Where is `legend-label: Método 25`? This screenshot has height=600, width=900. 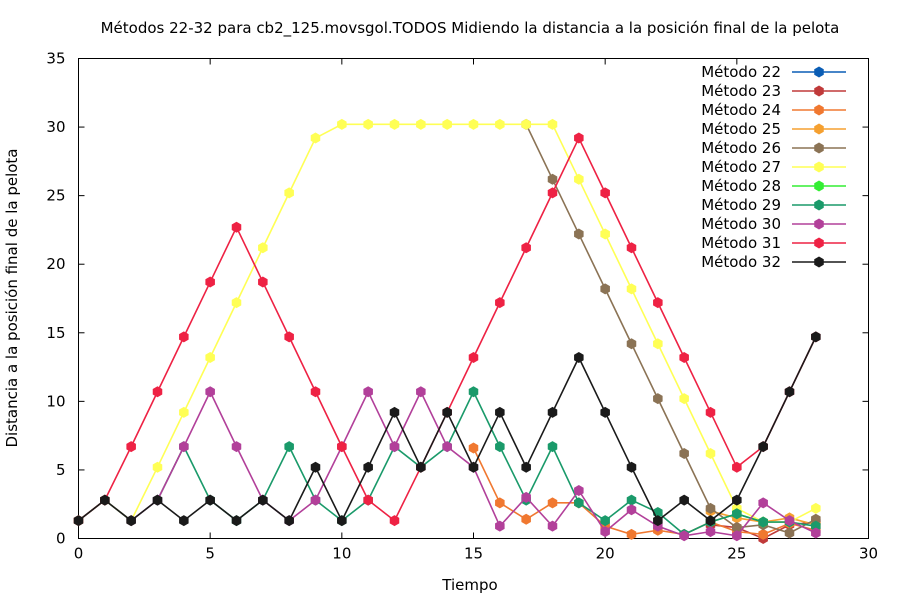
legend-label: Método 25 is located at coordinates (741, 129).